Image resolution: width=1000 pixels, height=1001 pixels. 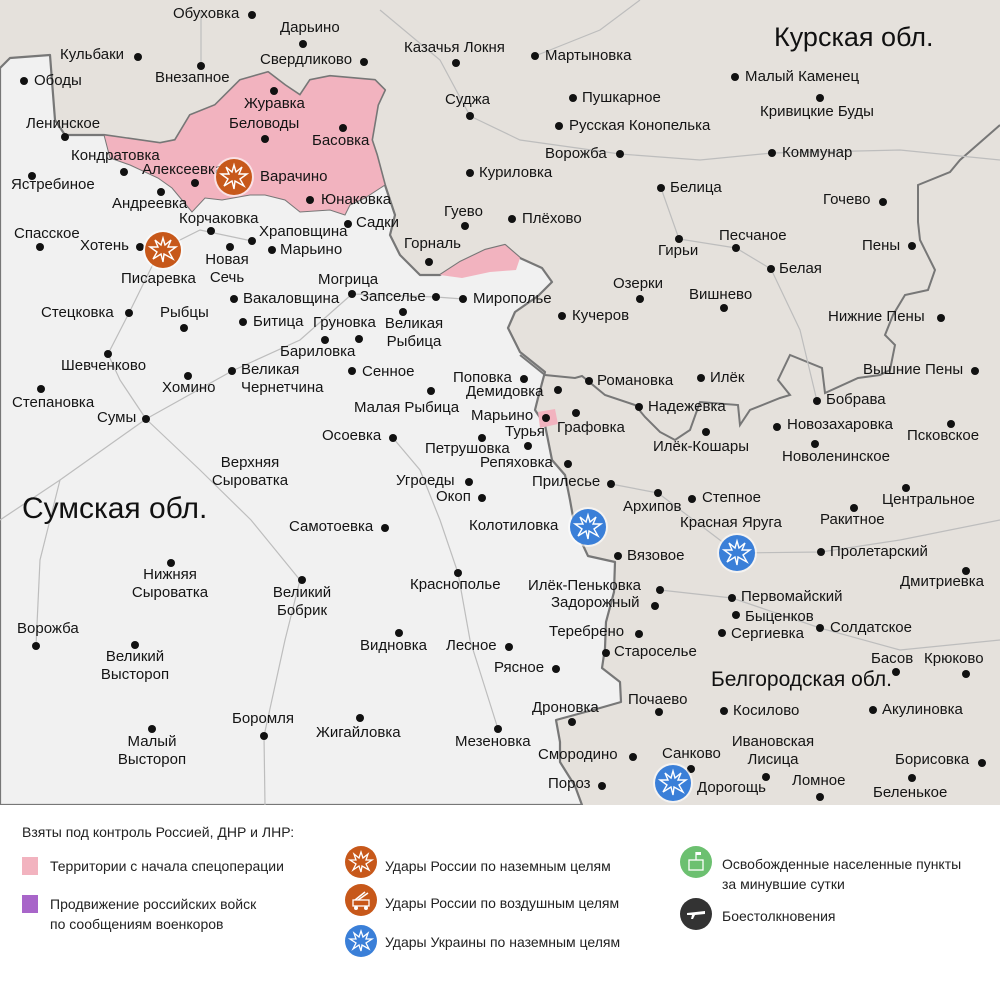 What do you see at coordinates (588, 55) in the screenshot?
I see `settlement-label: Мартыновка` at bounding box center [588, 55].